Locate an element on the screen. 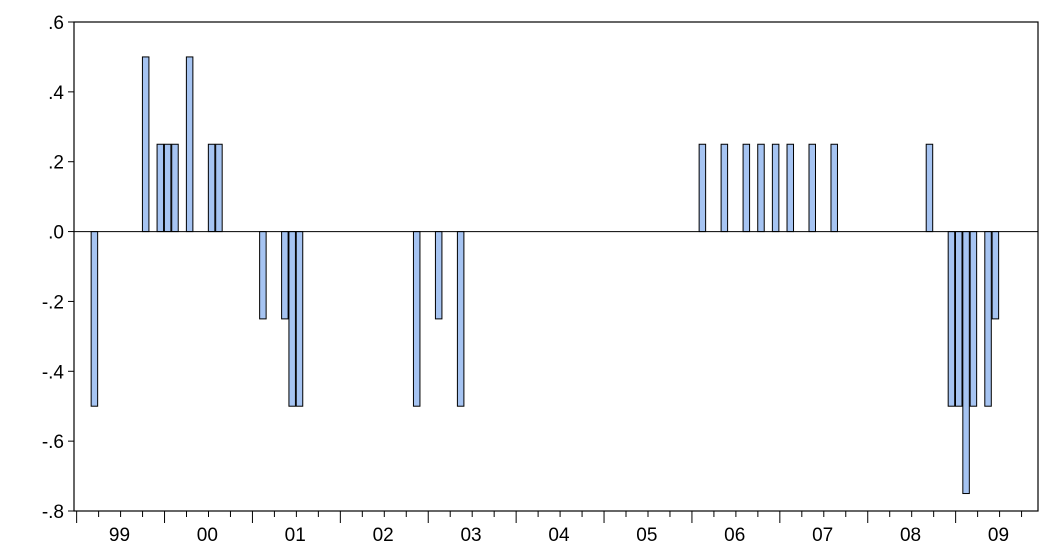 This screenshot has height=546, width=1048. y-tick-label: -.6 is located at coordinates (53, 442).